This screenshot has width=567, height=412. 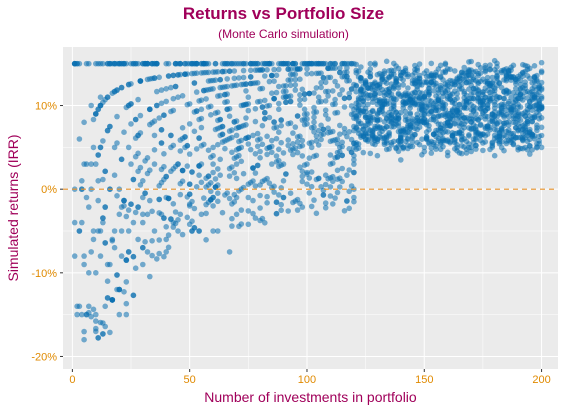 What do you see at coordinates (190, 380) in the screenshot?
I see `x-tick-label: 50` at bounding box center [190, 380].